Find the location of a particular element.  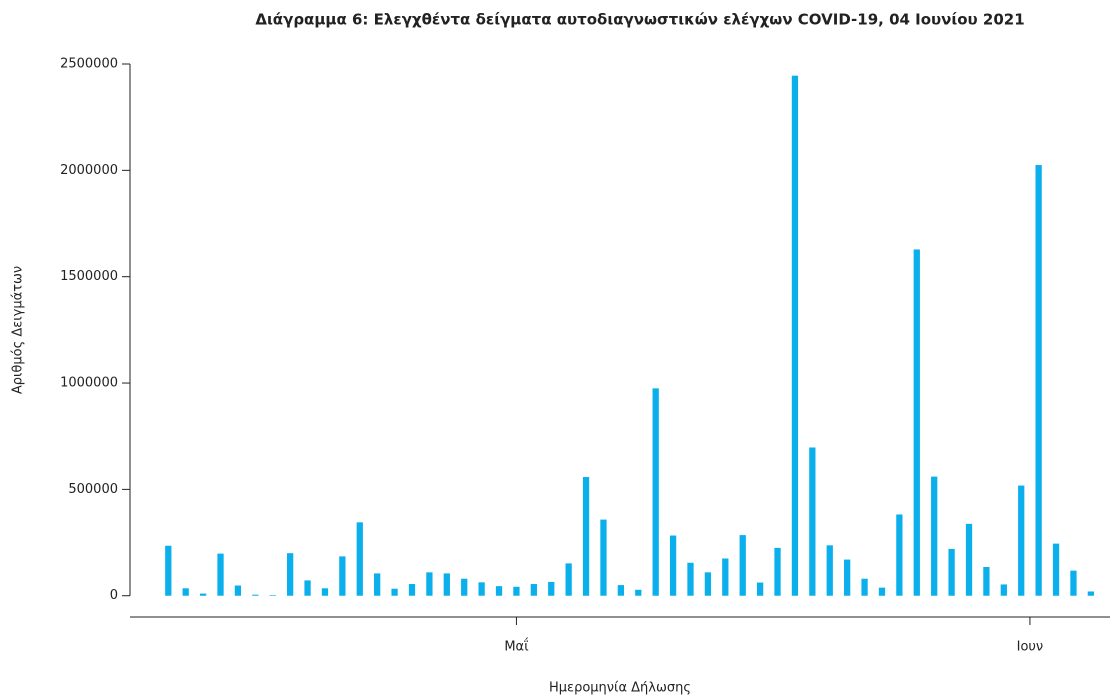

x-tick-label: Μαΐ is located at coordinates (516, 647).